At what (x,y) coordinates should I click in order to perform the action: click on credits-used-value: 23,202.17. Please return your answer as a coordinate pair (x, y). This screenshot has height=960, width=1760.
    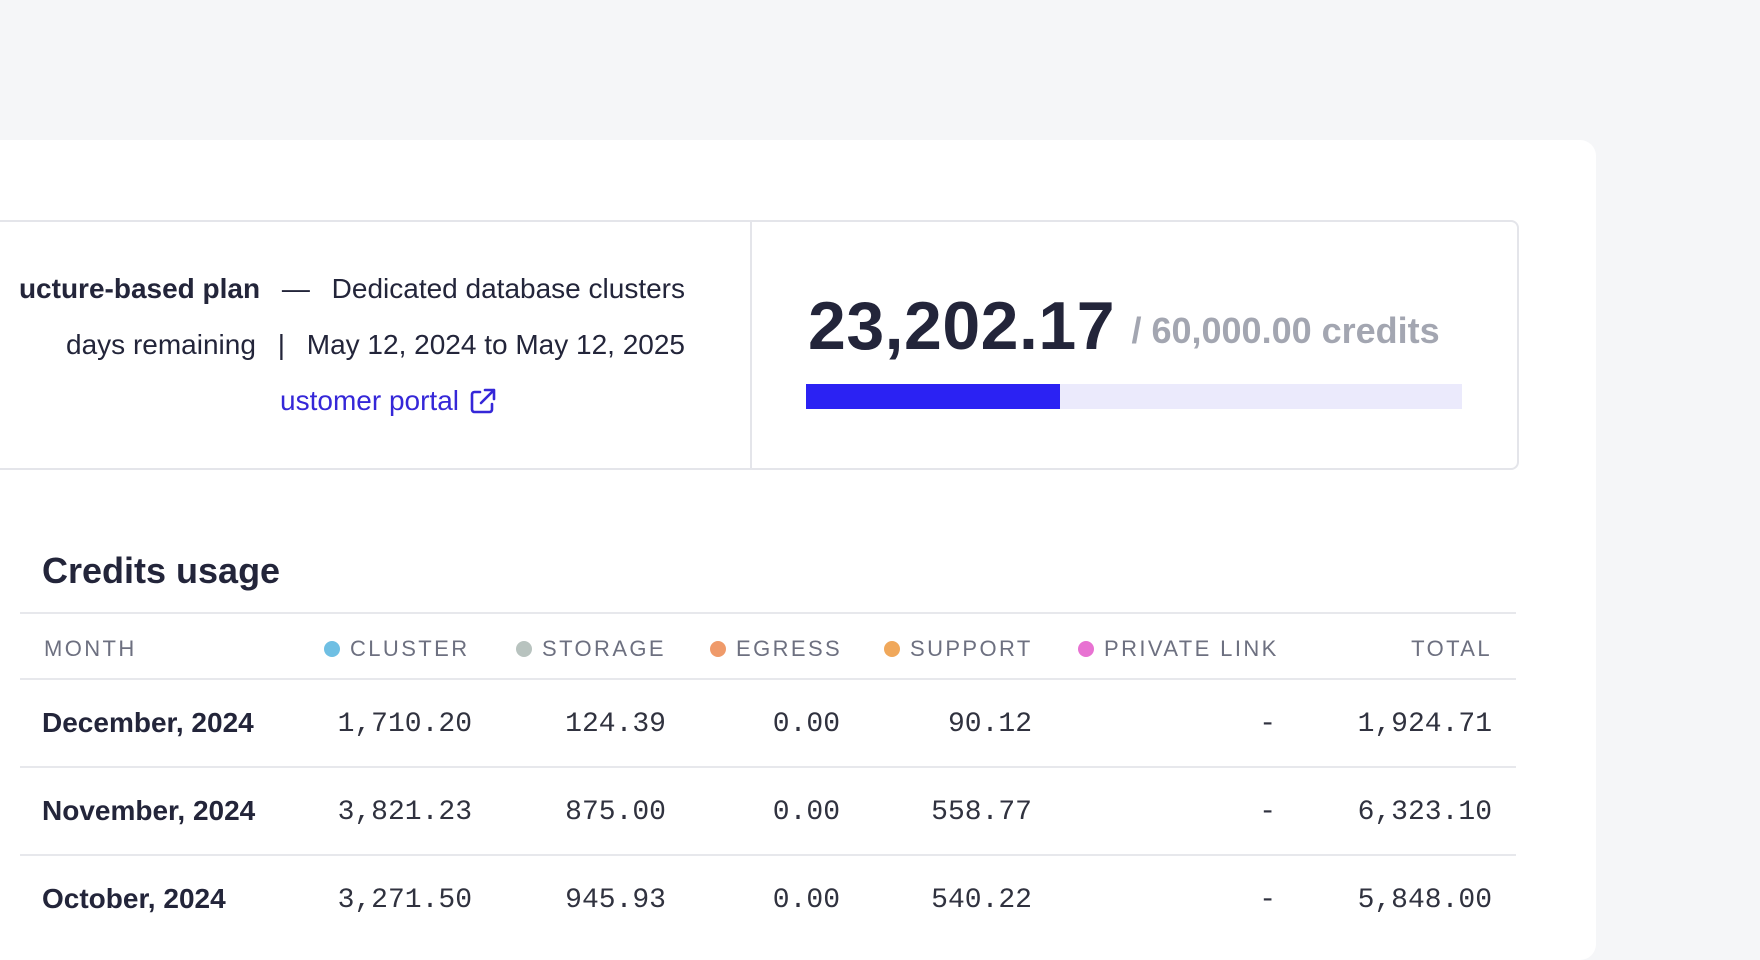
    Looking at the image, I should click on (962, 326).